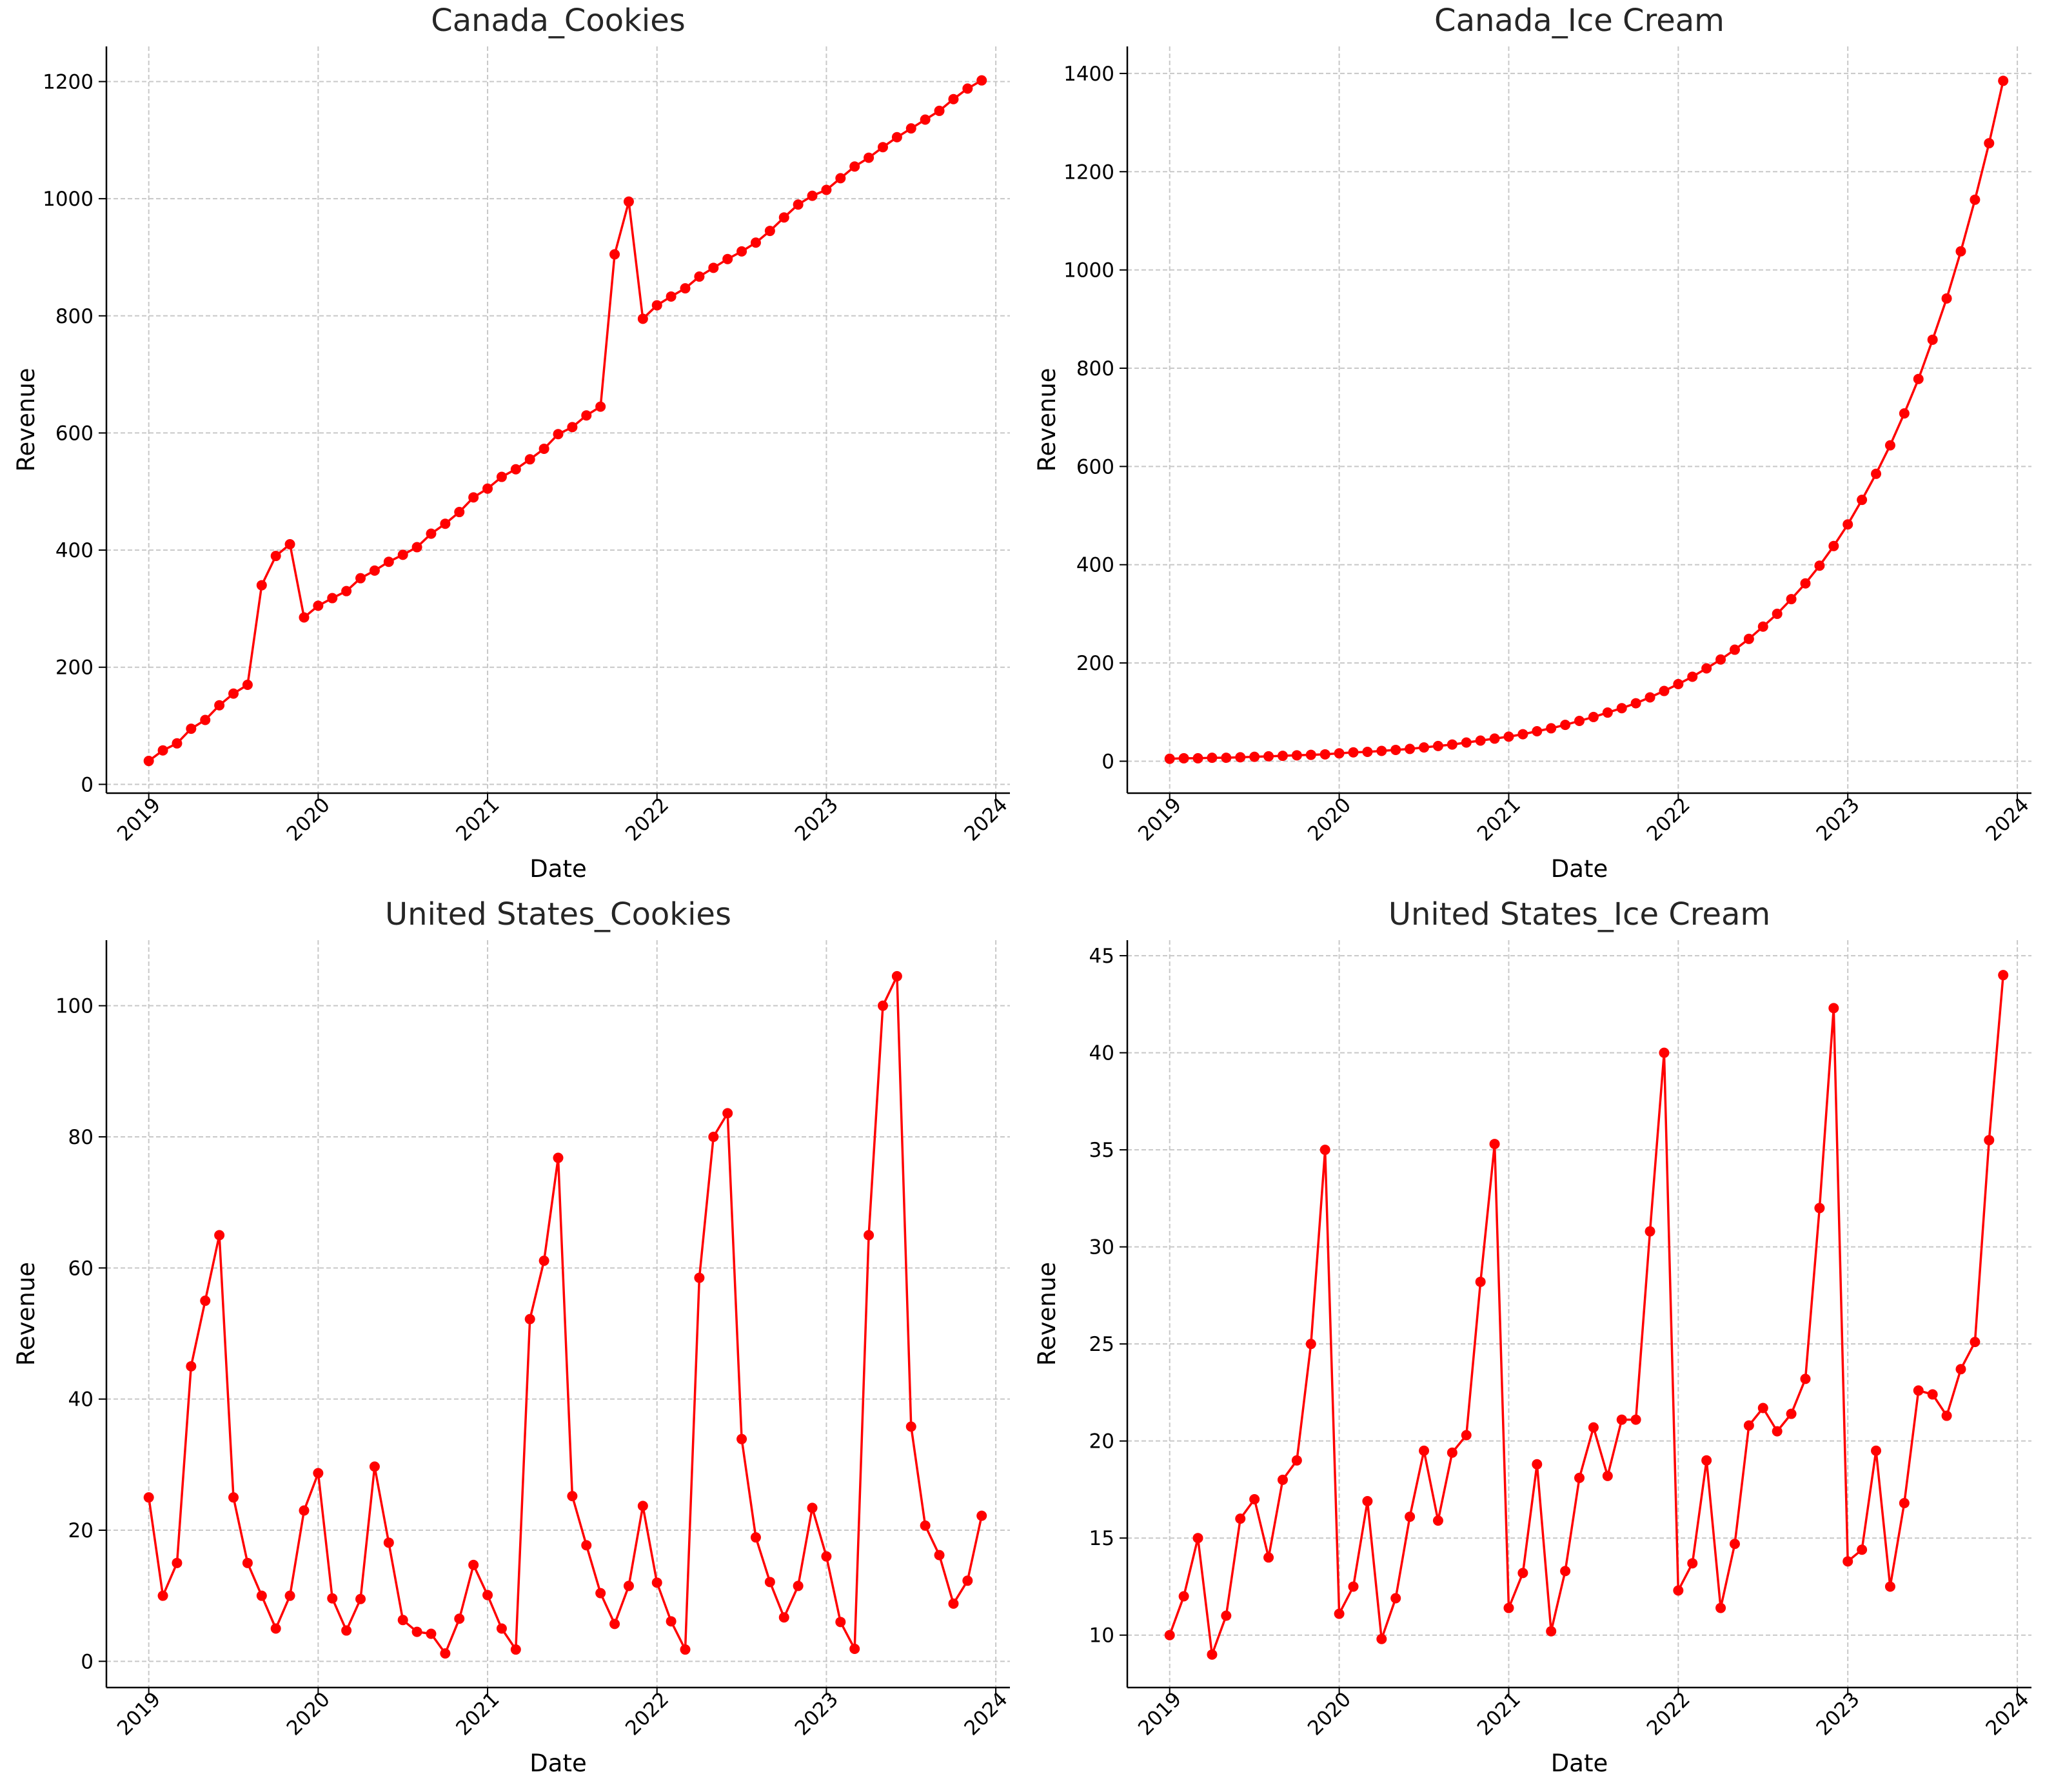 This screenshot has width=2045, height=1792. What do you see at coordinates (1108, 761) in the screenshot?
I see `y-tick-label: 0` at bounding box center [1108, 761].